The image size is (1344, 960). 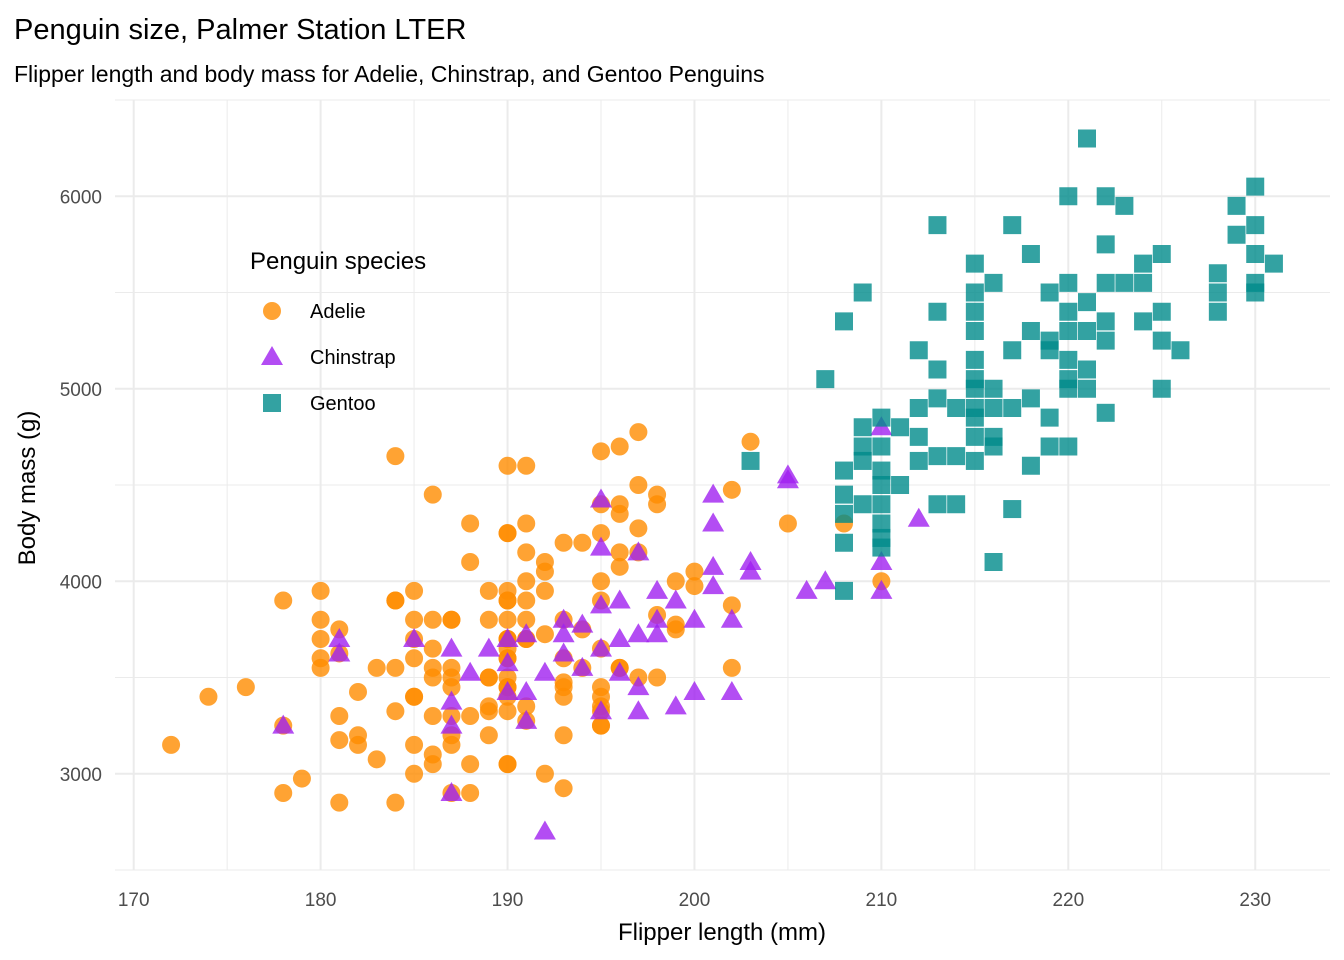 I want to click on x-axis-ticks: 170 180 190 200 210 220 230, so click(x=694, y=900).